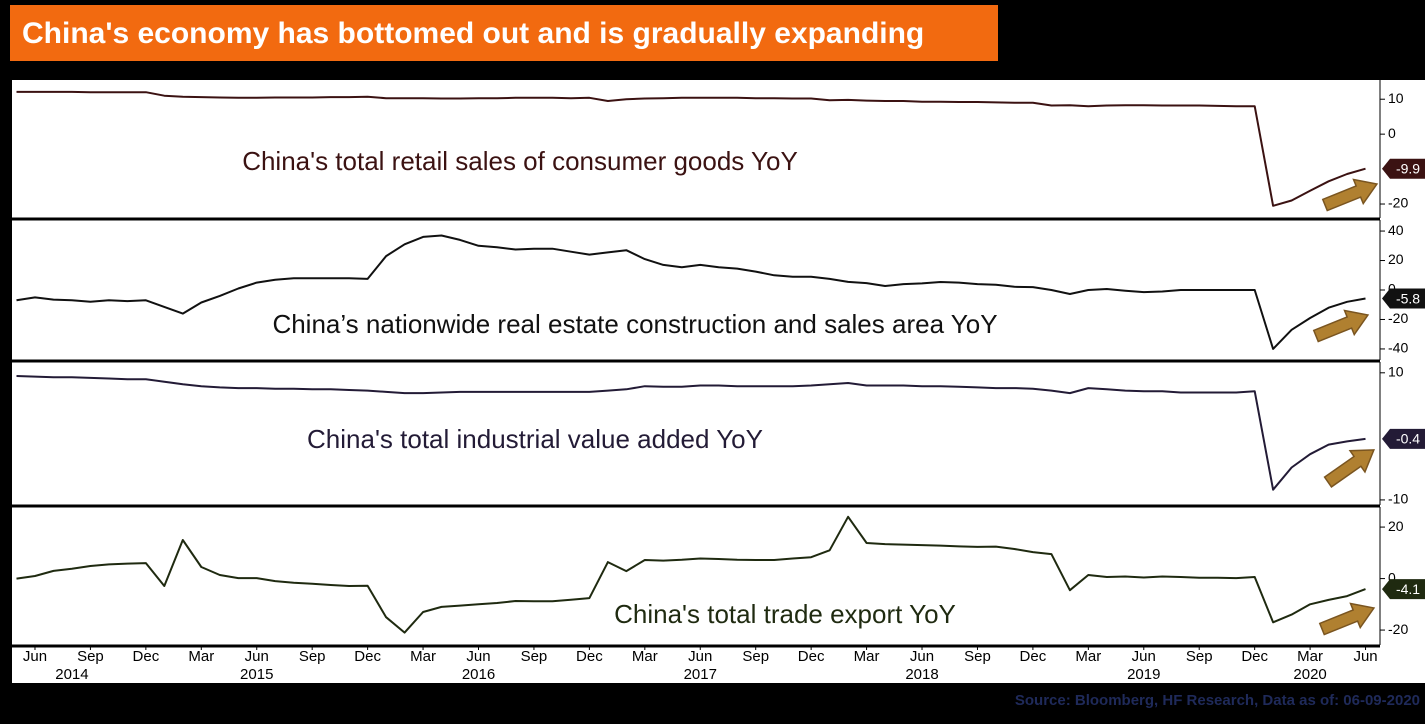  I want to click on x-year-label: 2017, so click(700, 674).